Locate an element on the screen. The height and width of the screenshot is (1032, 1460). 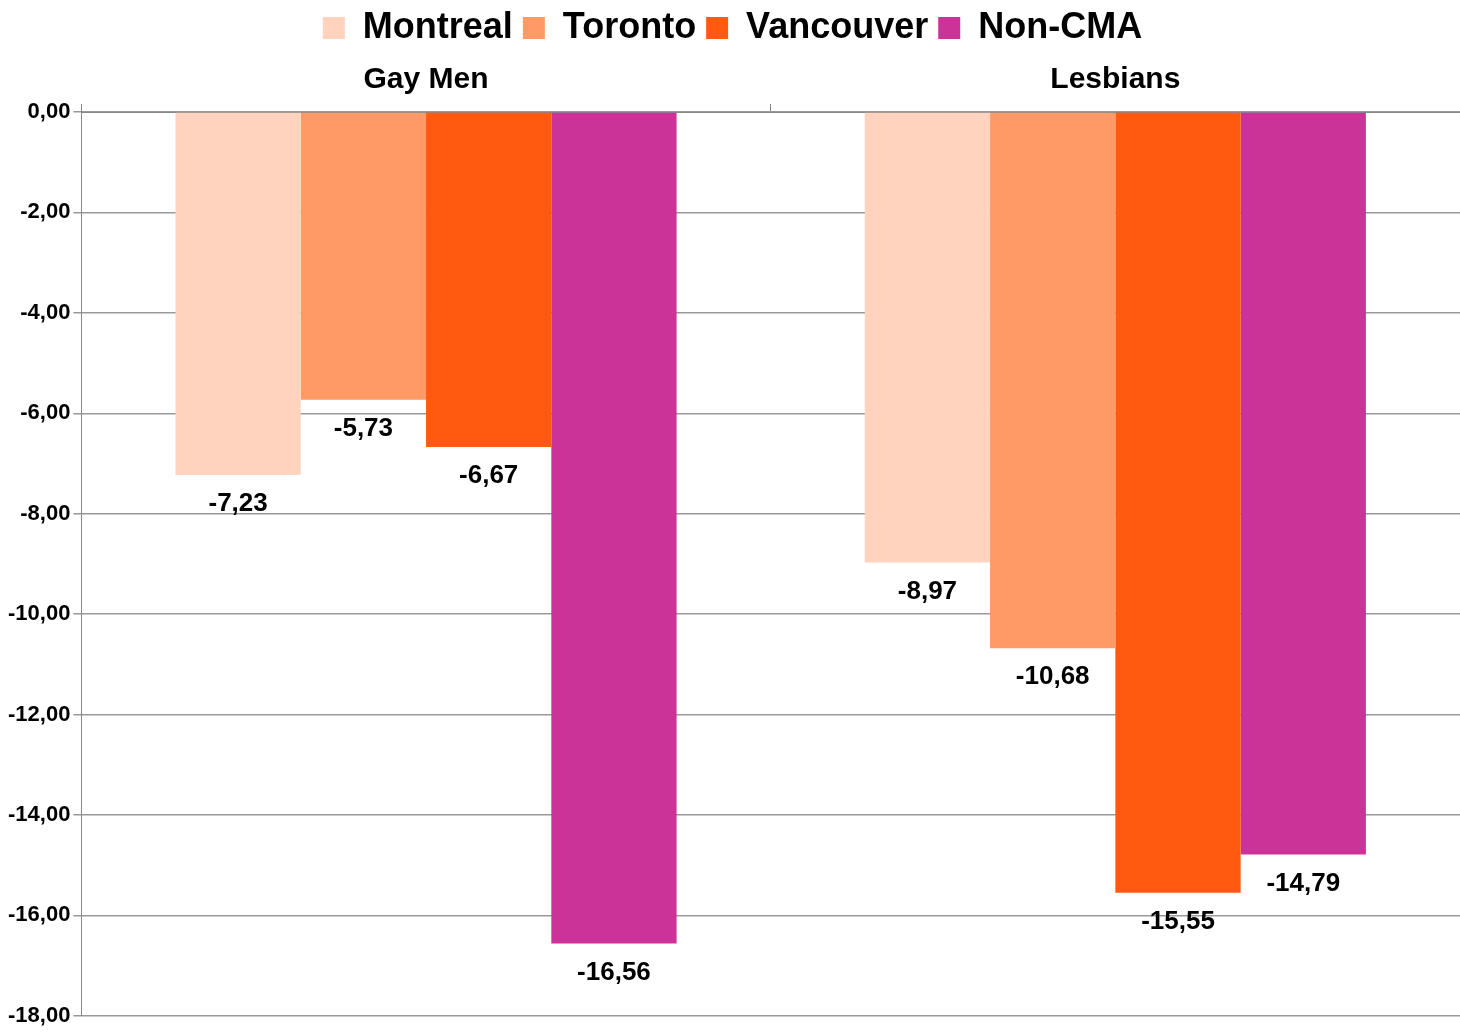
data-label: -8,97 is located at coordinates (927, 589).